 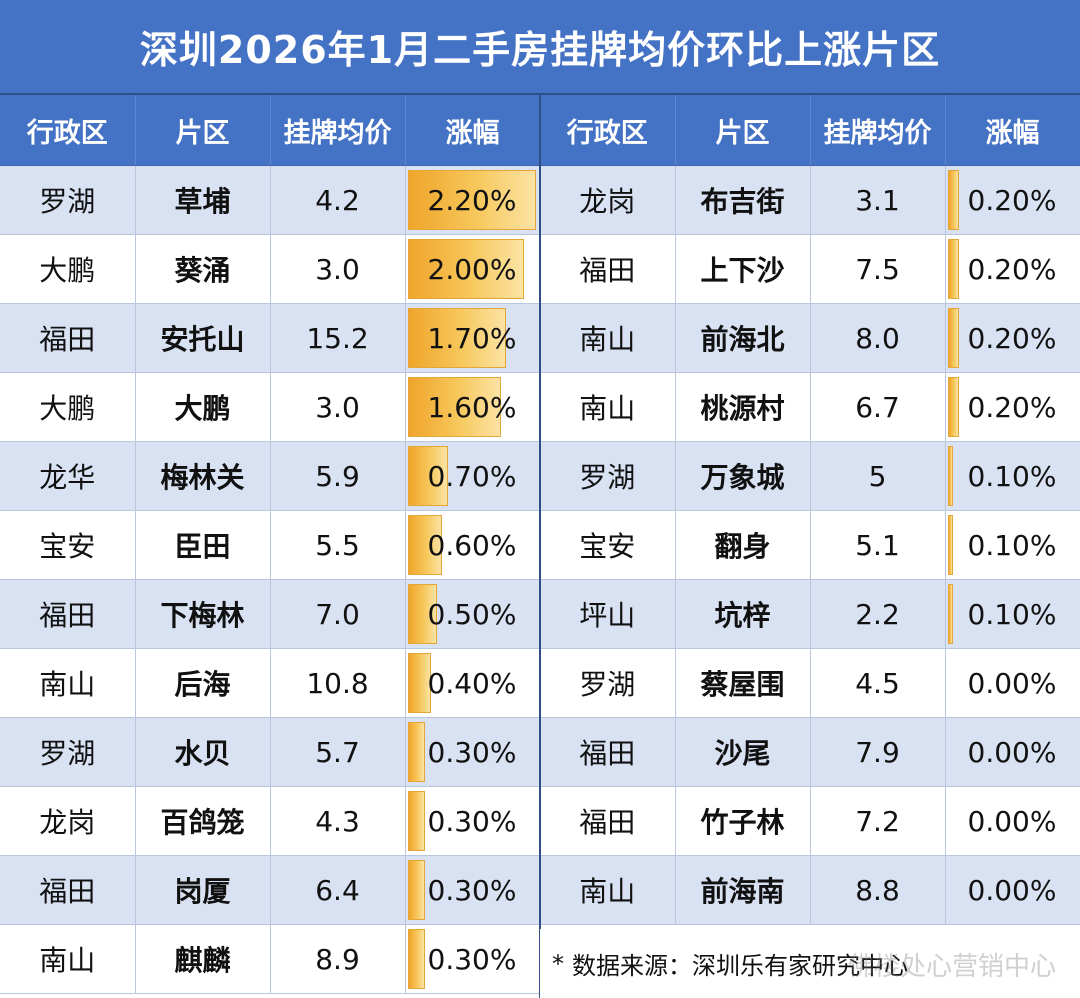 What do you see at coordinates (878, 890) in the screenshot?
I see `price-cell: 8.8` at bounding box center [878, 890].